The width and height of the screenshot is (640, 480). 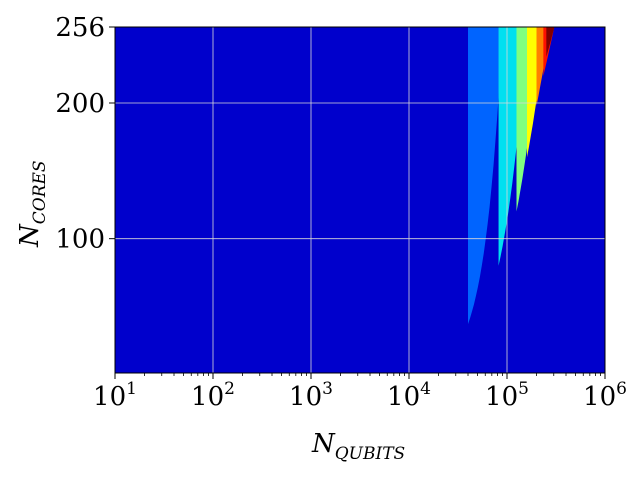 I want to click on x-axis-label: NQUBITS, so click(x=358, y=446).